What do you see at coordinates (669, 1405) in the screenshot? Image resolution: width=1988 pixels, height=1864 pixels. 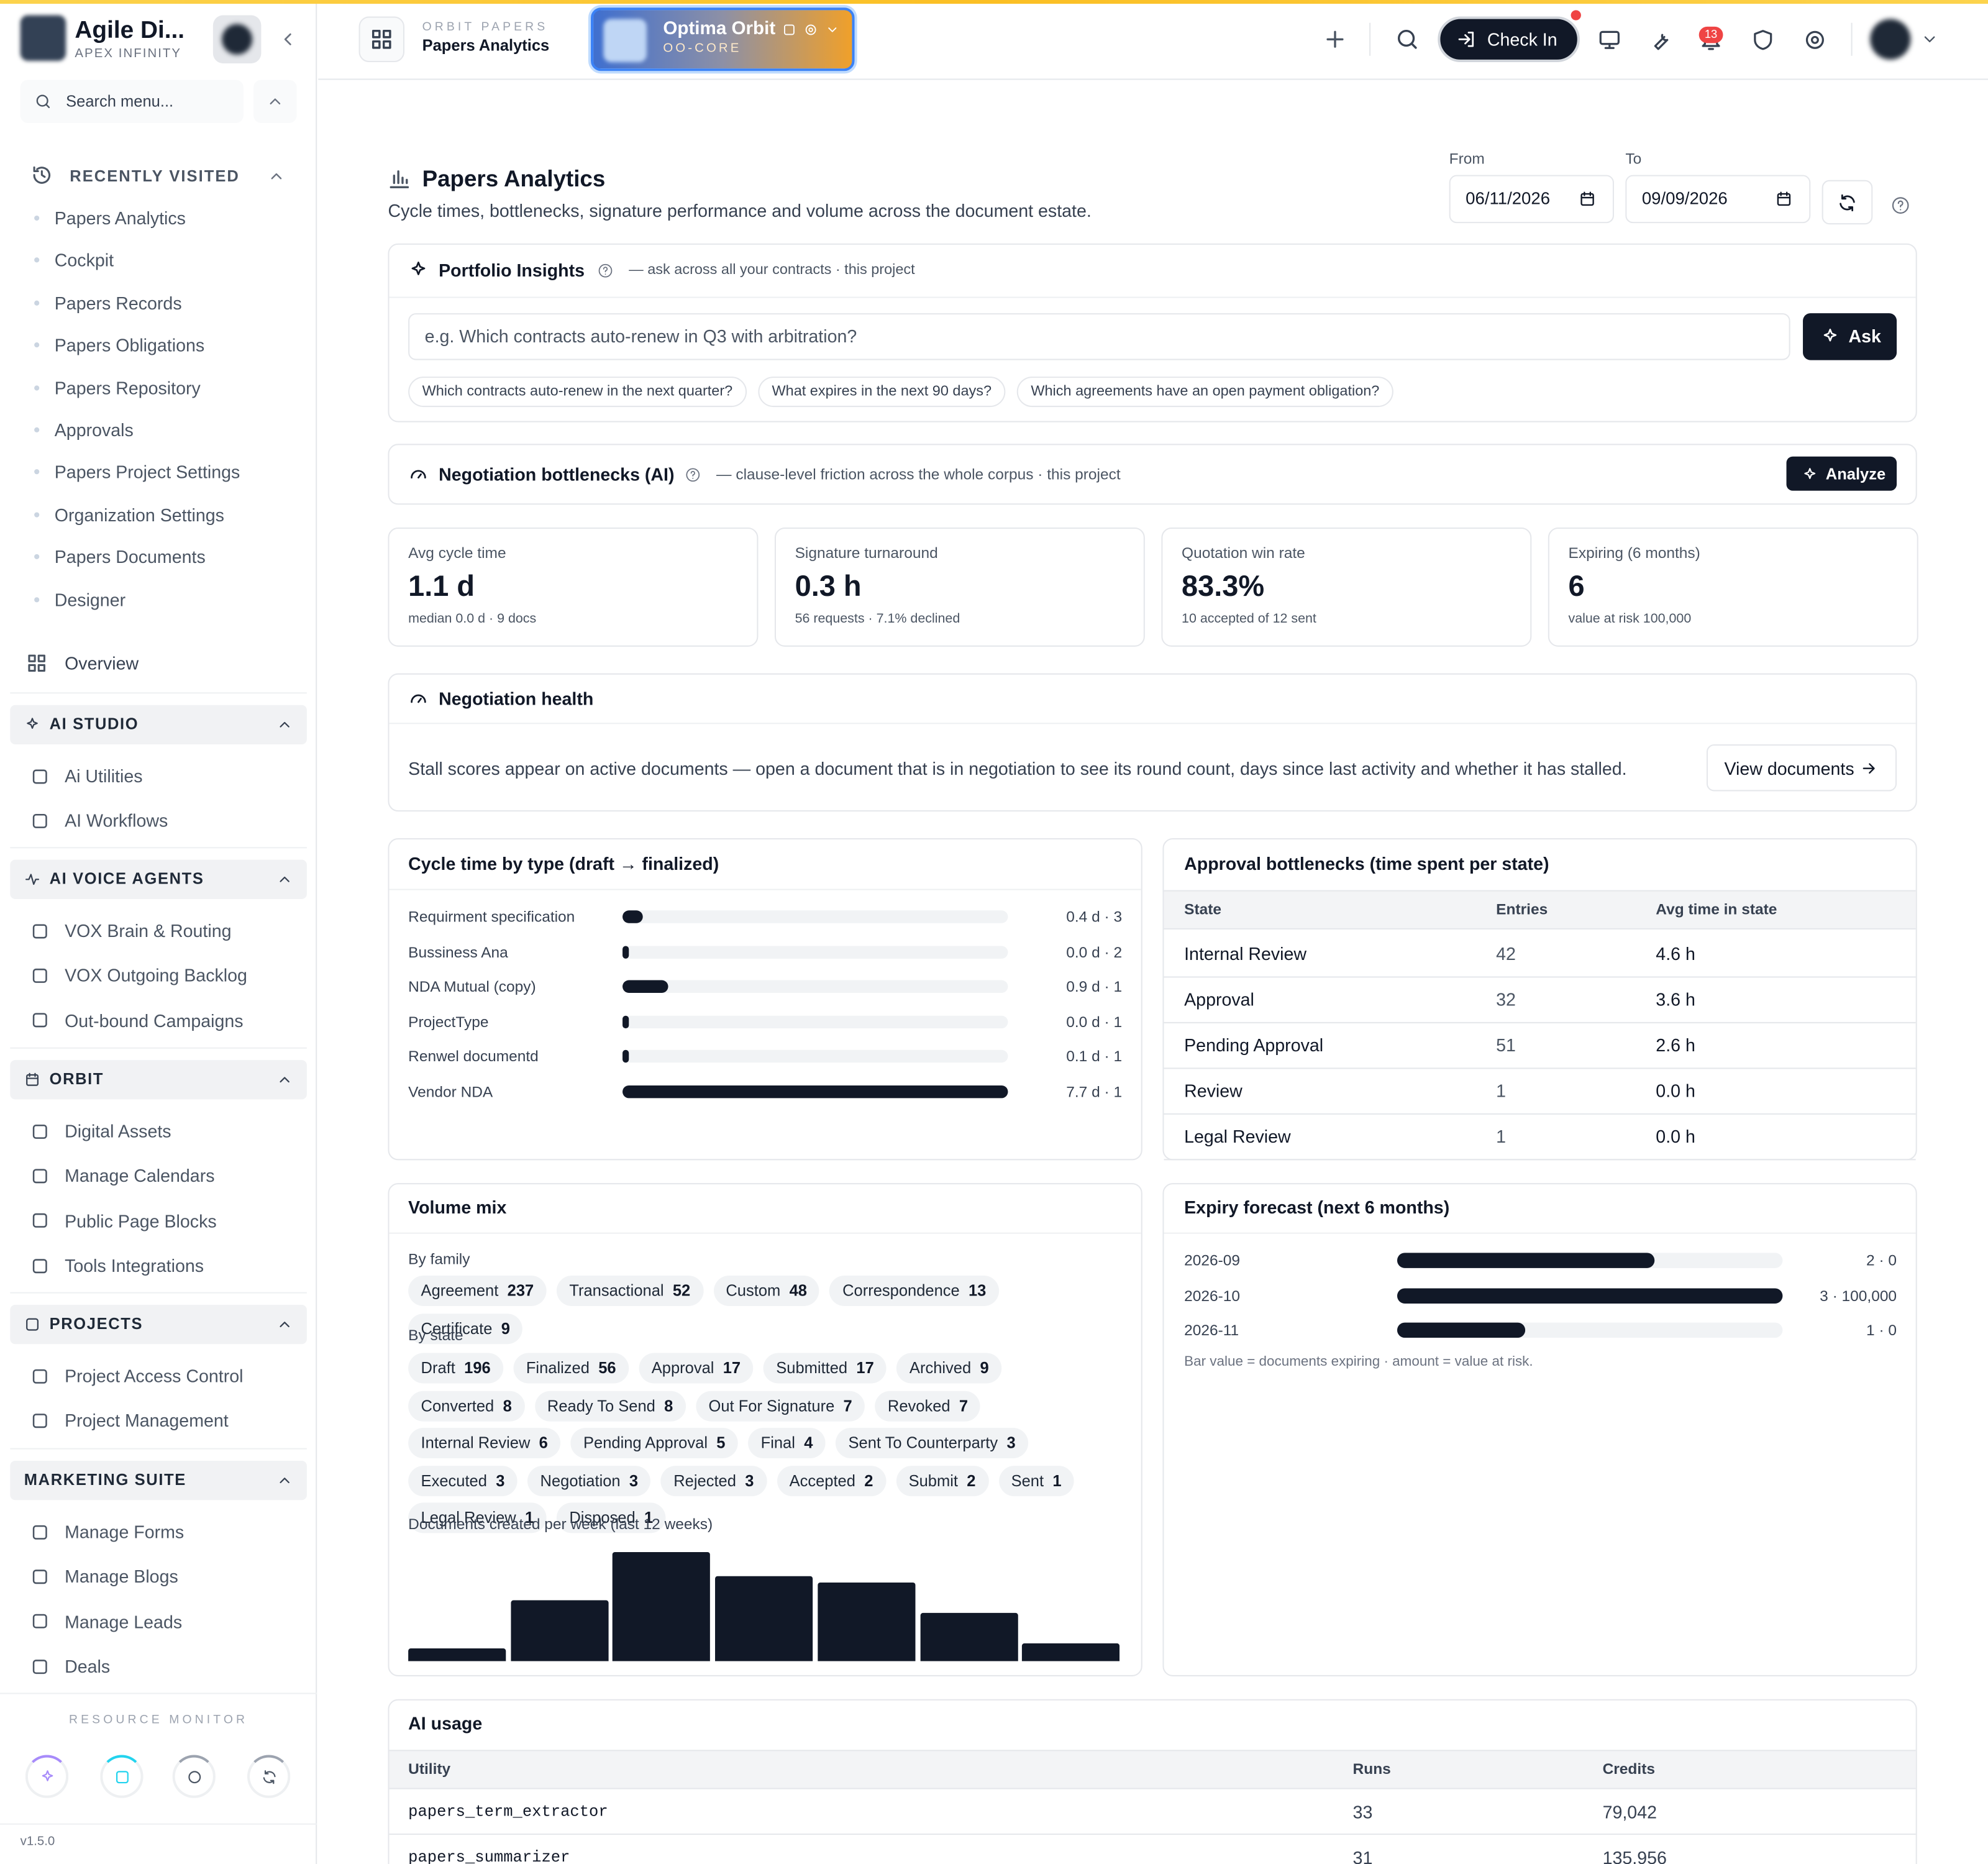 I see `chip-count: 8` at bounding box center [669, 1405].